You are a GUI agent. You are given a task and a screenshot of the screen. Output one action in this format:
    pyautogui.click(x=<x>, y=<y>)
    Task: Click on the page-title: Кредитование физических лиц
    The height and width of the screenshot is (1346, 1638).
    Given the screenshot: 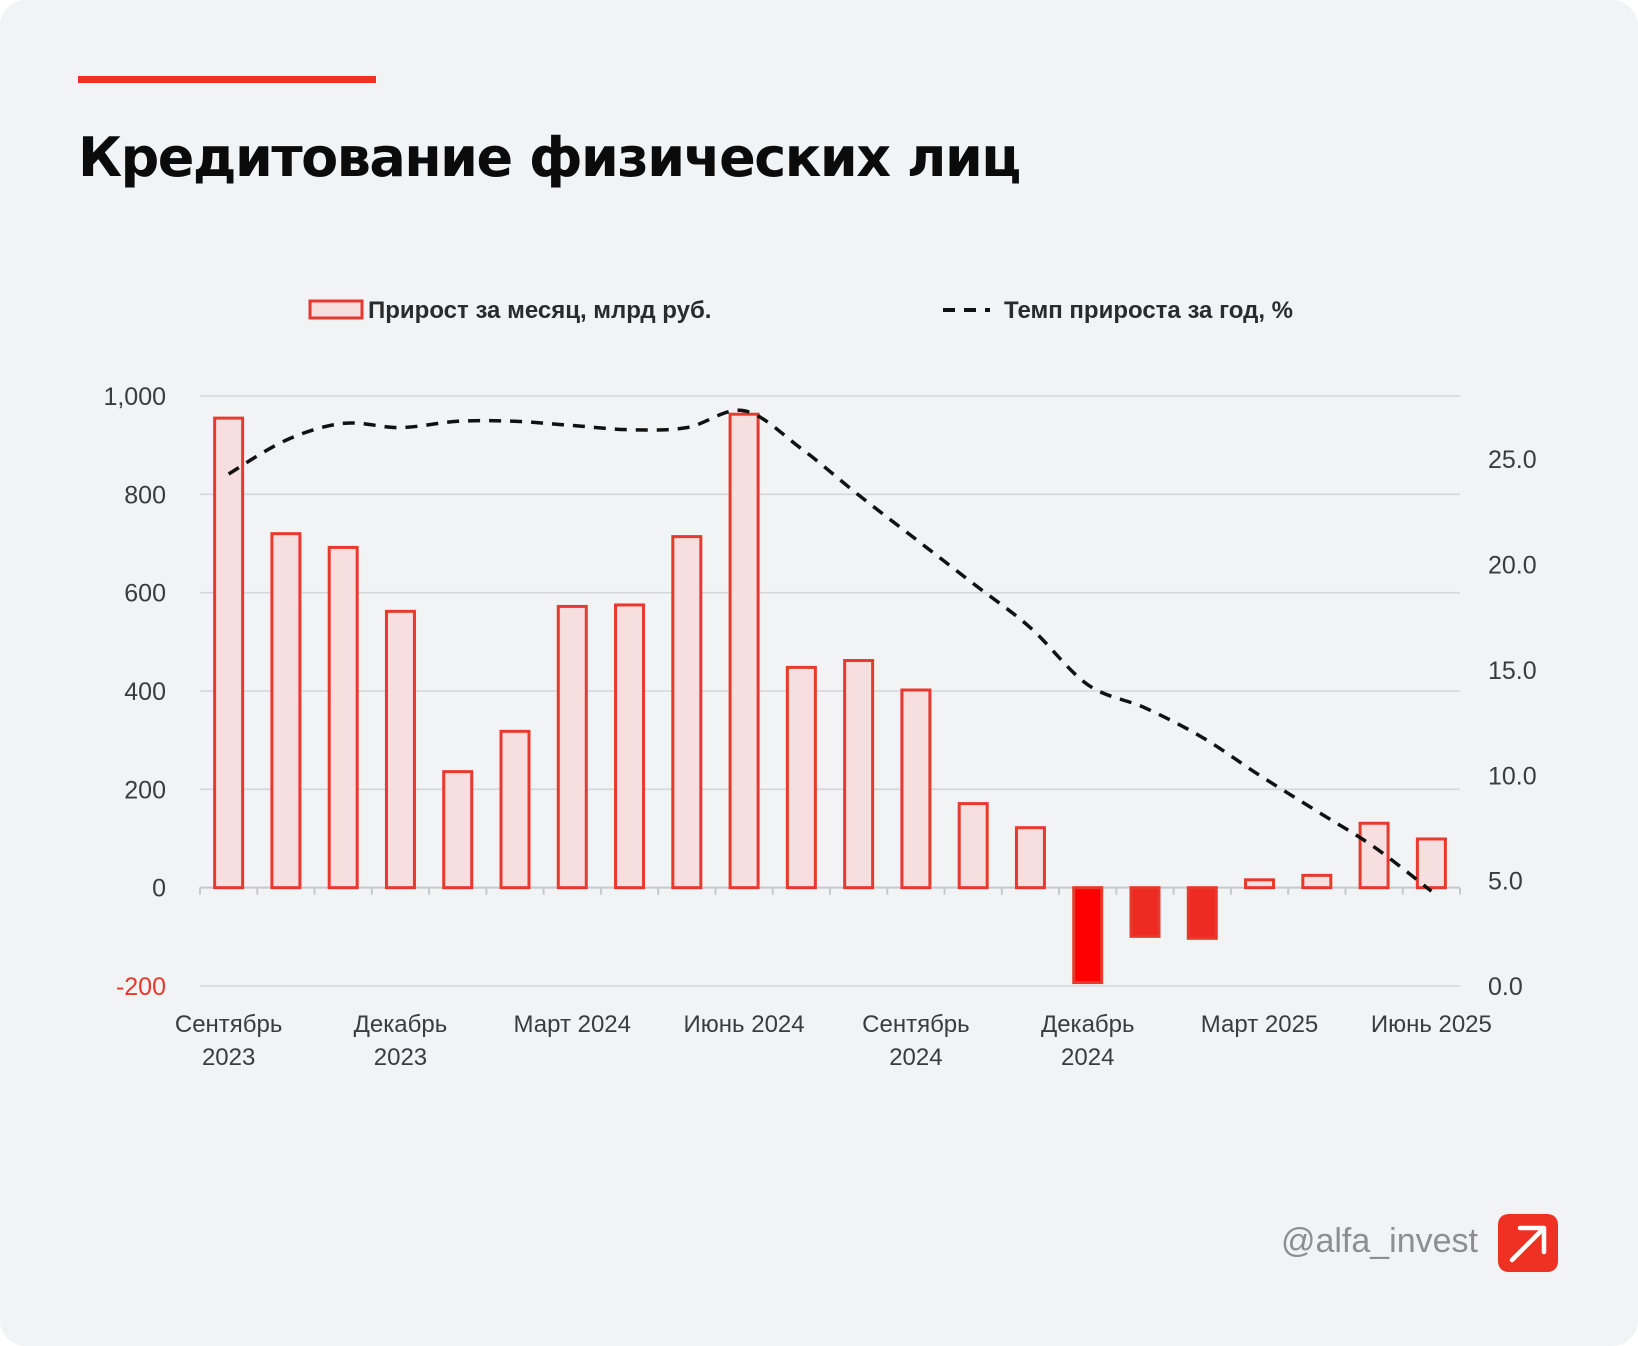 What is the action you would take?
    pyautogui.click(x=549, y=157)
    